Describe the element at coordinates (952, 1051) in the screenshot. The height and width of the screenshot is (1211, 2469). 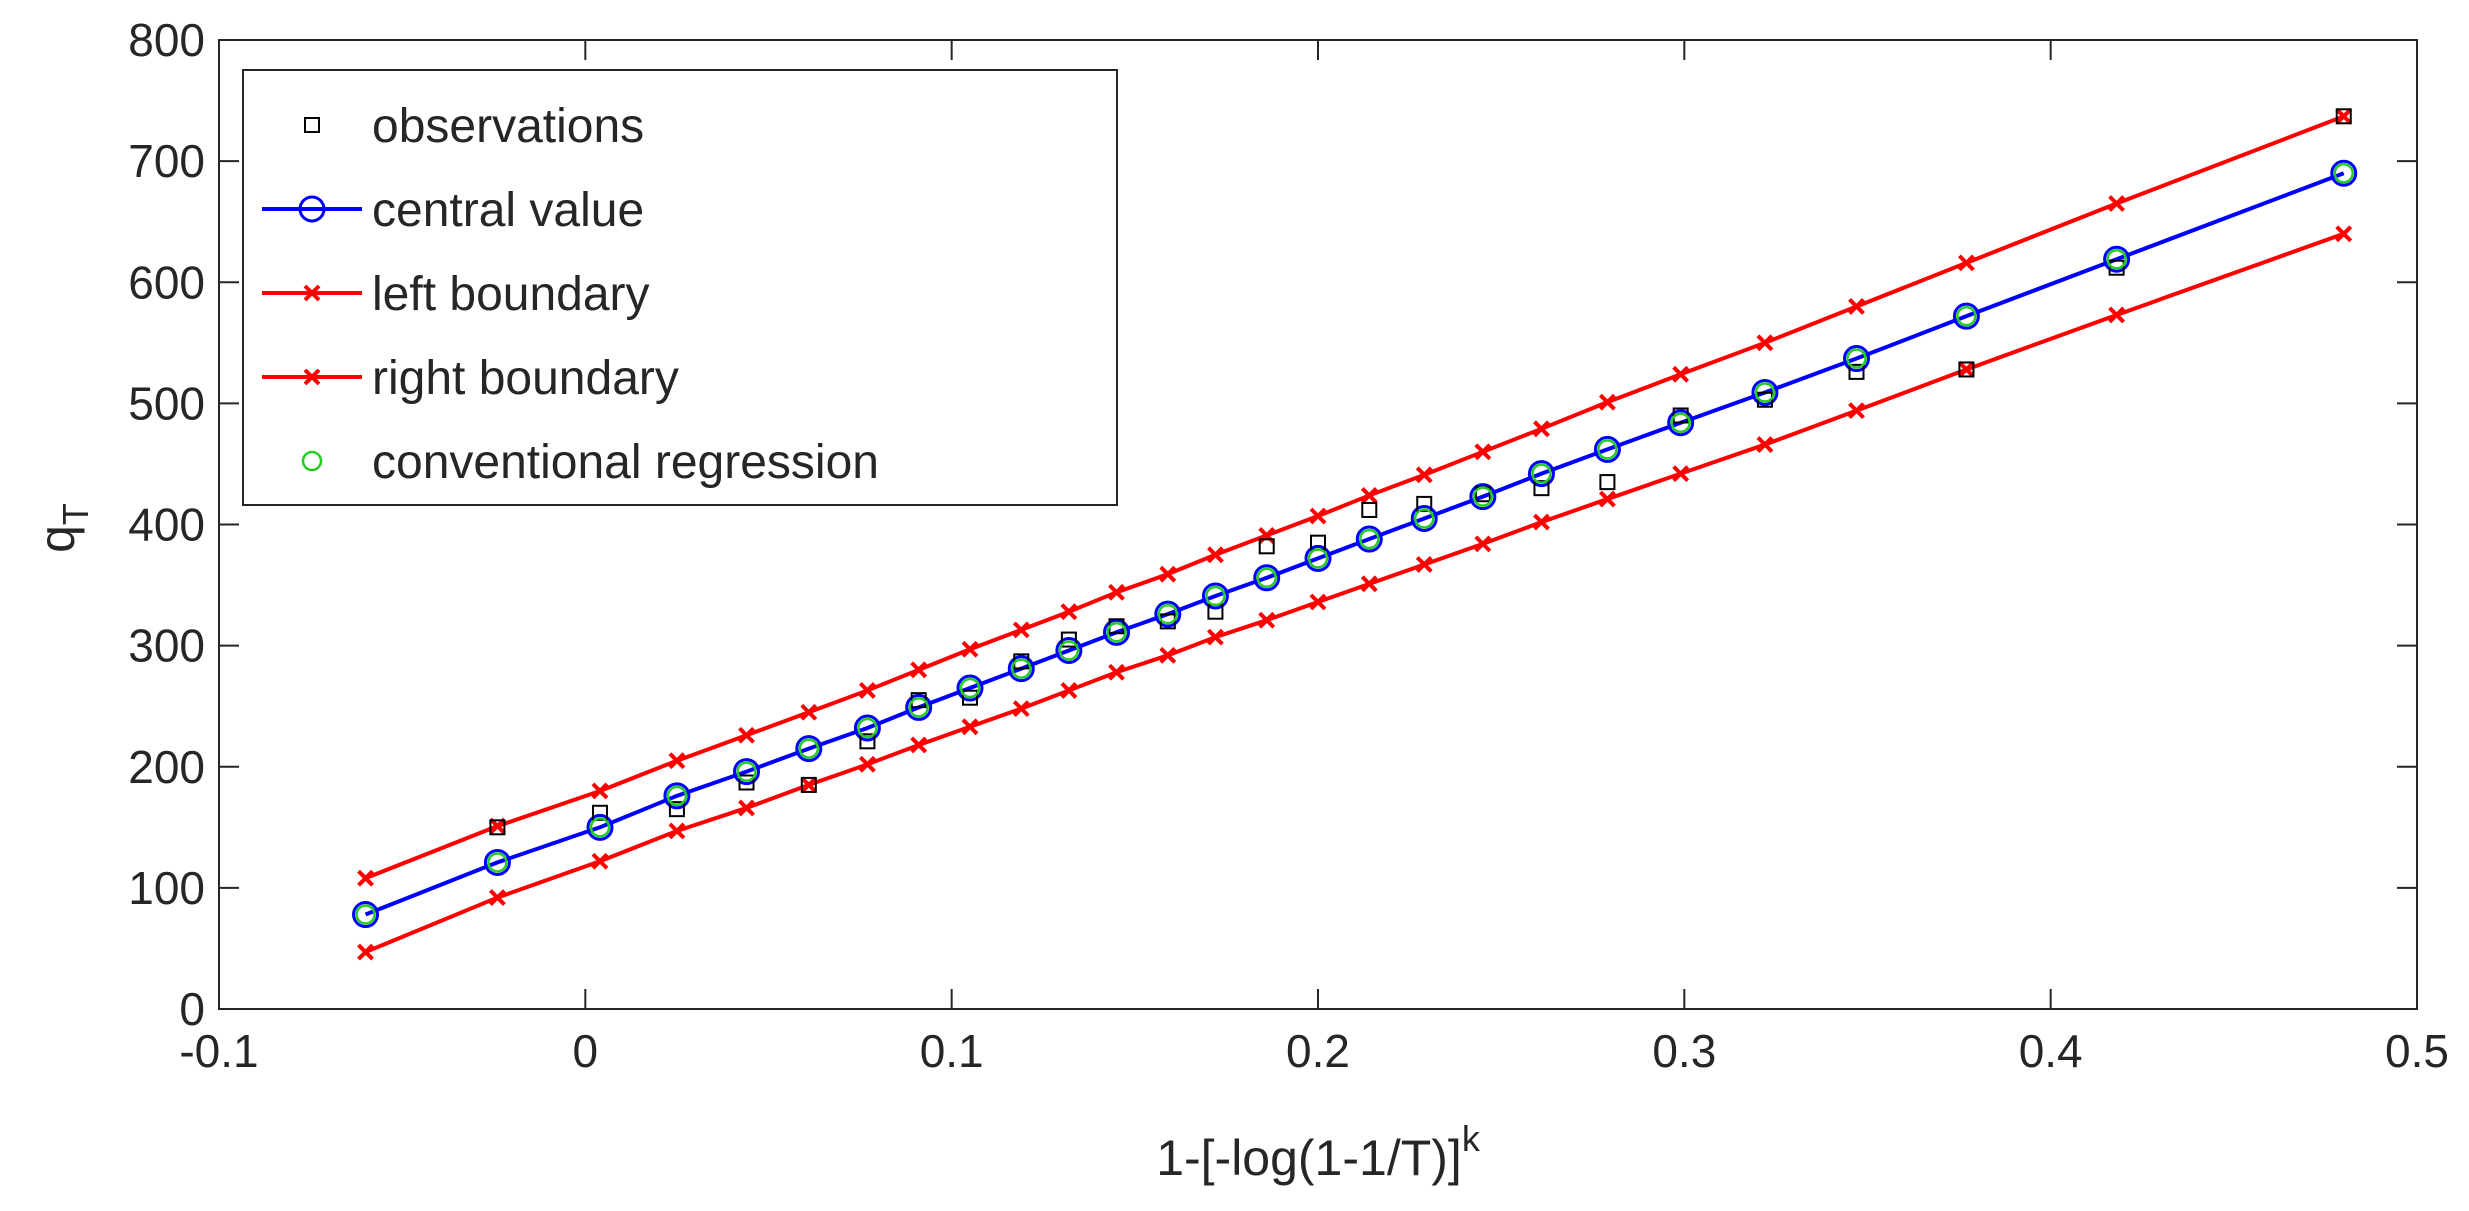
I see `x-tick-label: 0.1` at that location.